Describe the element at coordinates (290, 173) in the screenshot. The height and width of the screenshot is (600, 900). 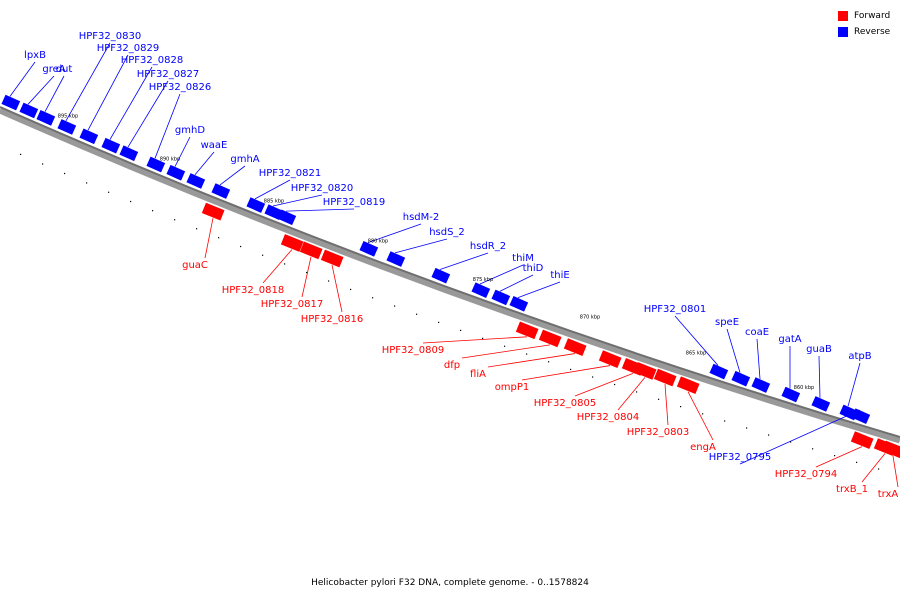
I see `reverse-gene-label-11: HPF32_0821` at that location.